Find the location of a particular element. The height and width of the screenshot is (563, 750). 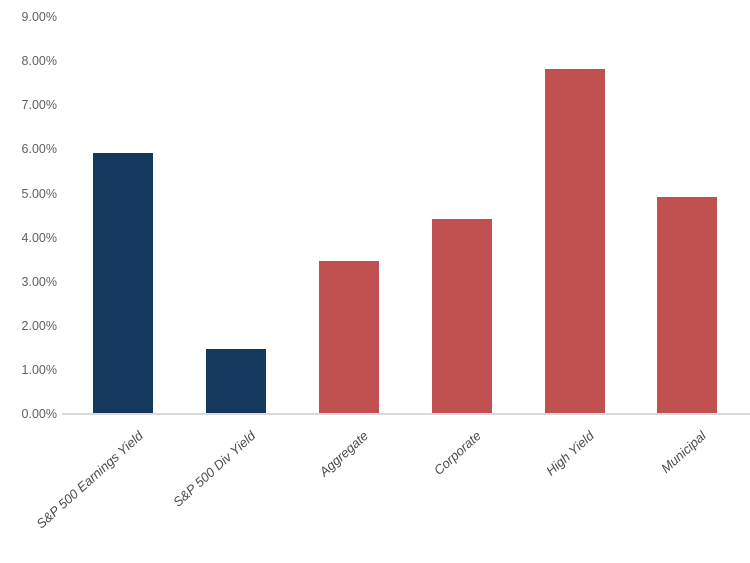

y-axis-tick-label-0: 0.00% is located at coordinates (39, 414).